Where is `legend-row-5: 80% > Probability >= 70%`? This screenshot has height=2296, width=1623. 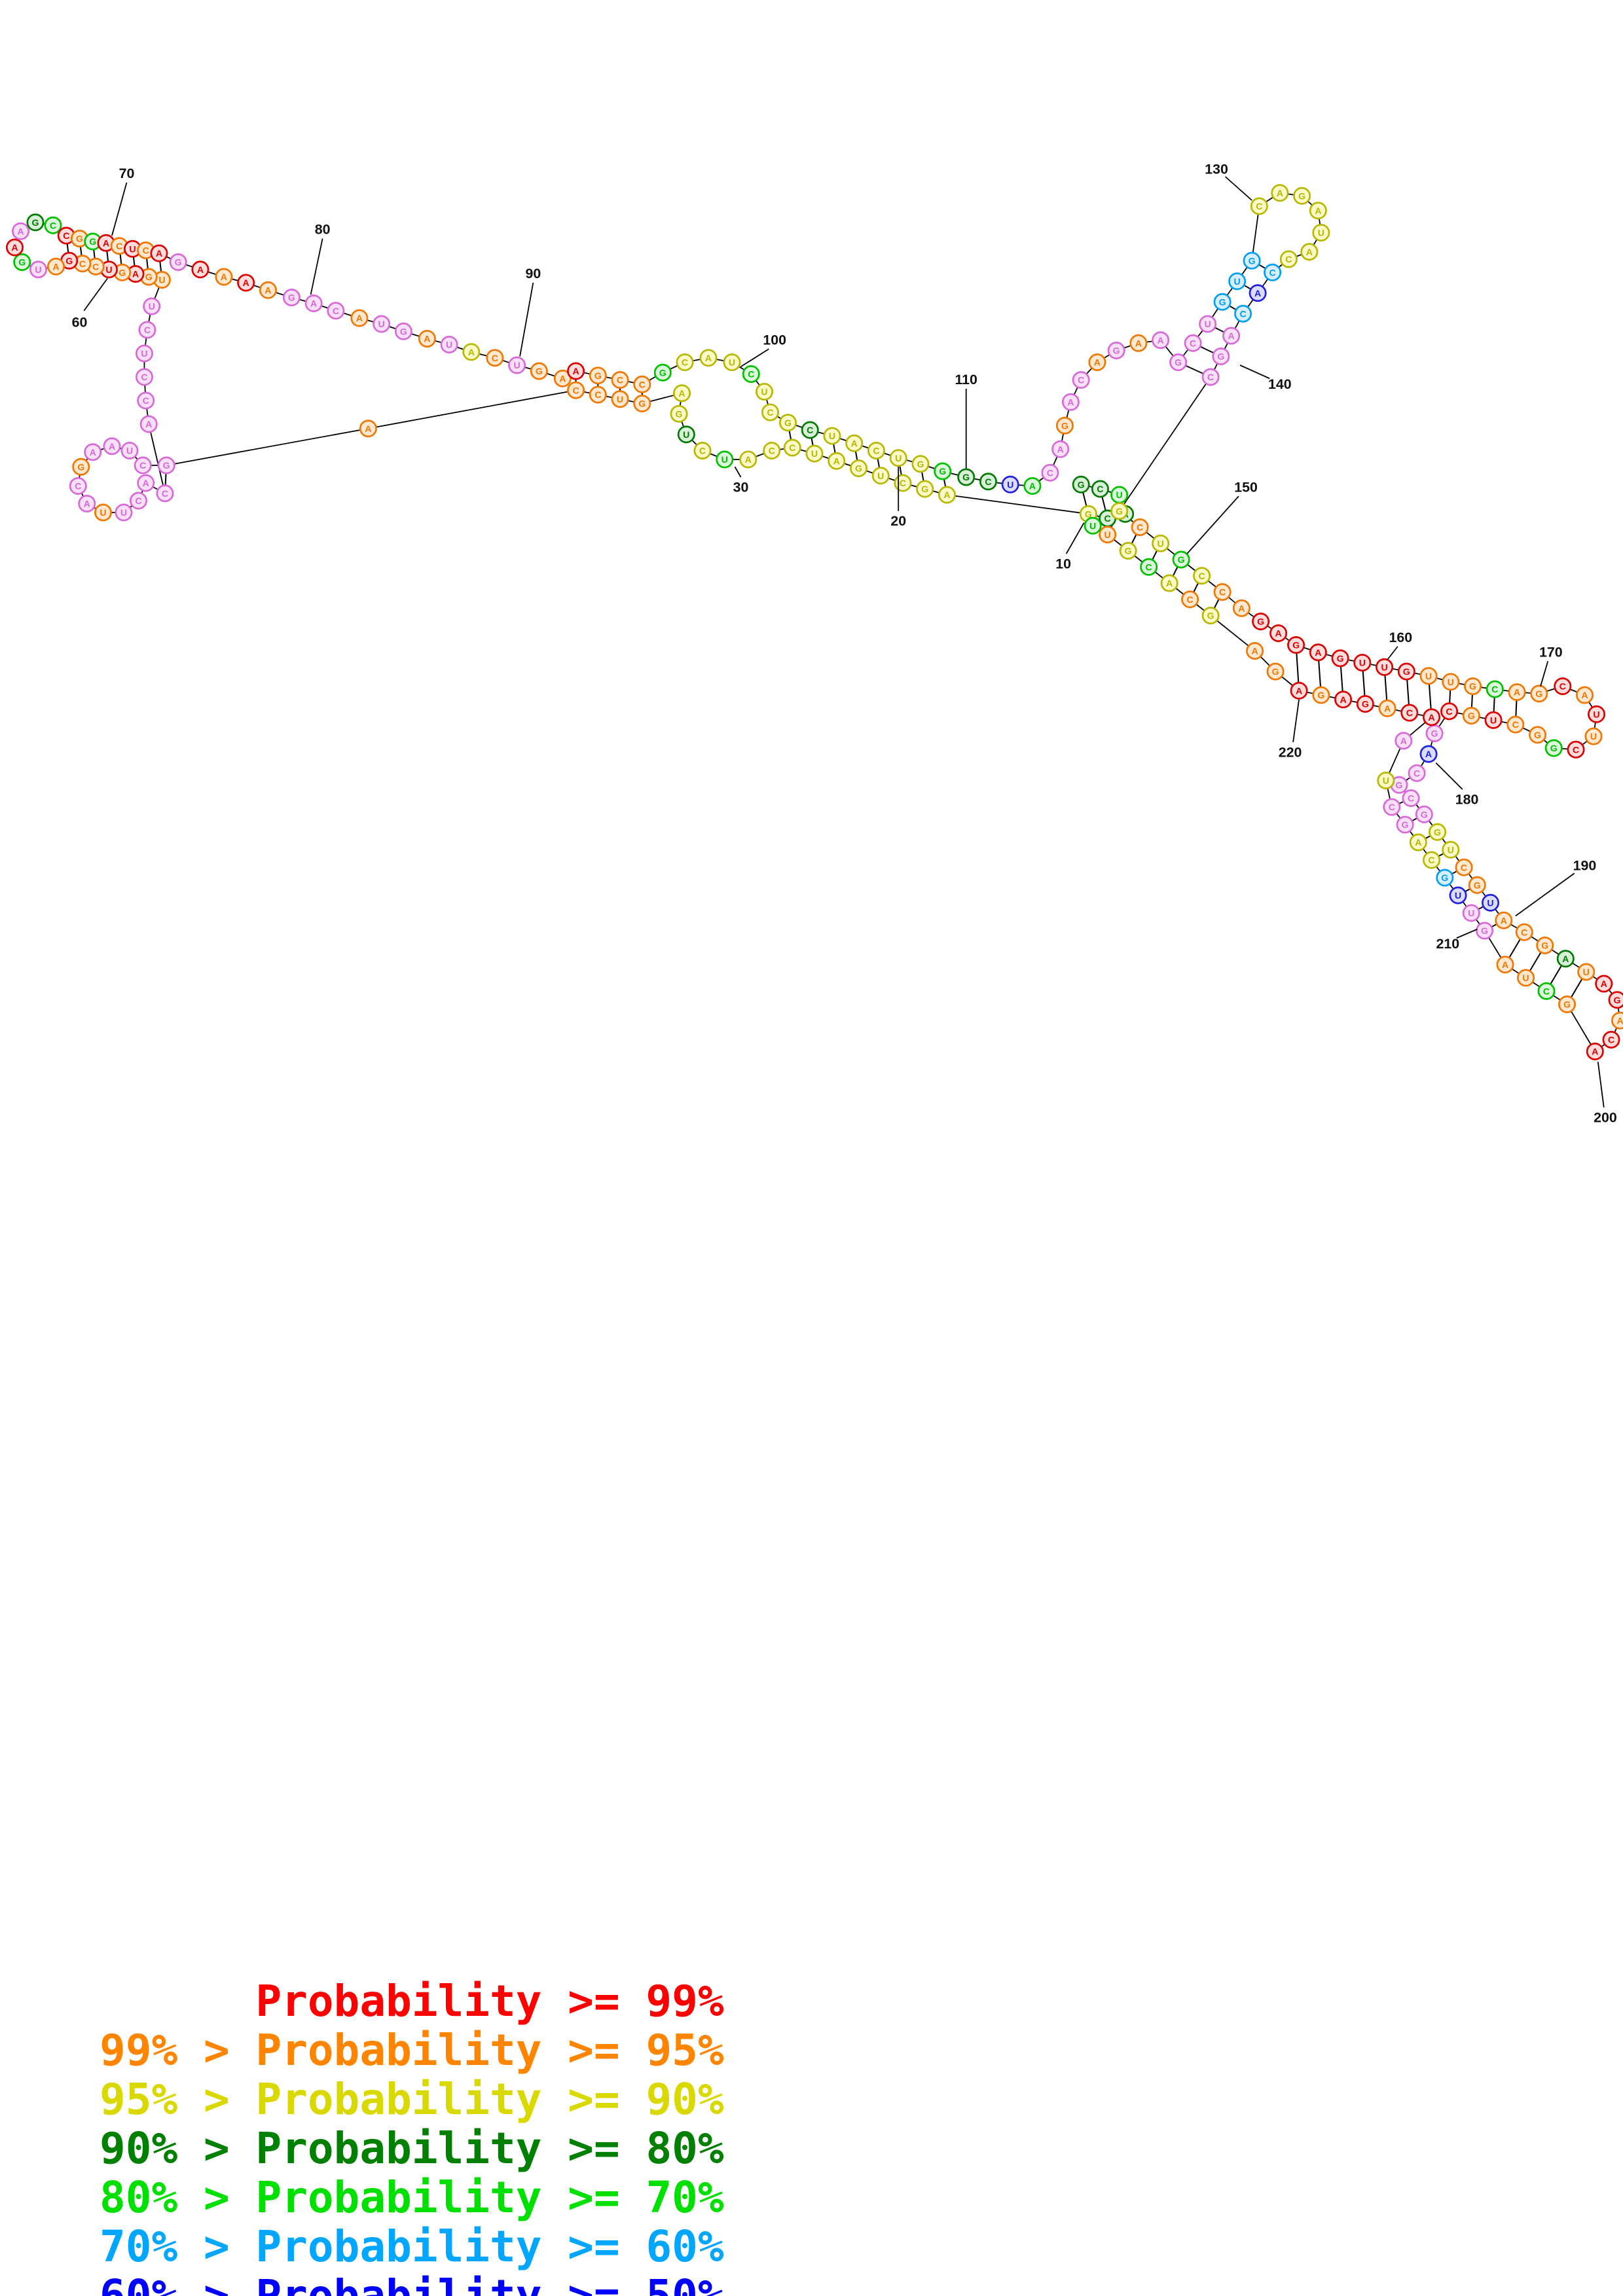 legend-row-5: 80% > Probability >= 70% is located at coordinates (412, 2197).